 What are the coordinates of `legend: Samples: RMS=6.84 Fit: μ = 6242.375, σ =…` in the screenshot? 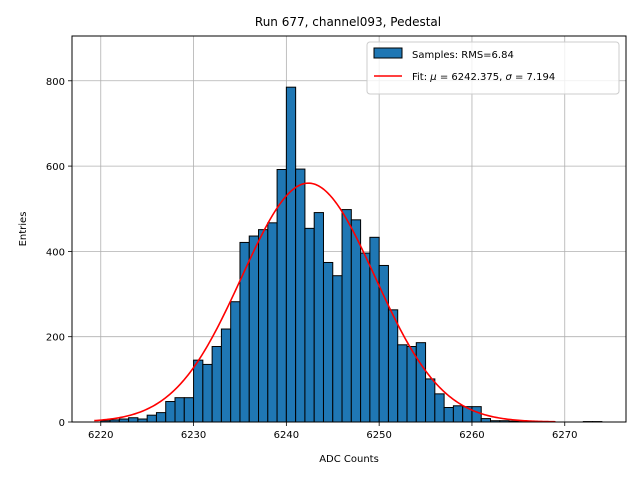 It's located at (493, 68).